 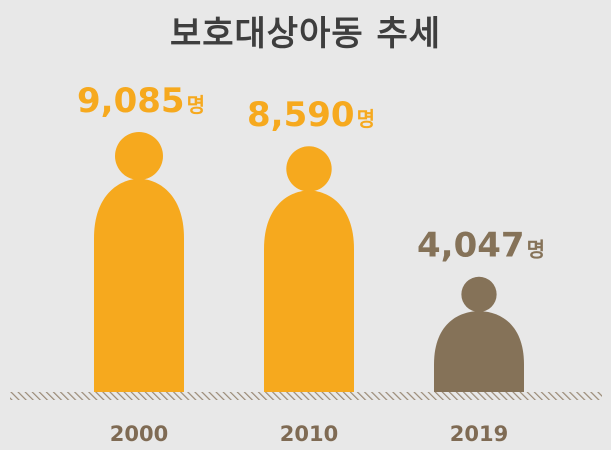 I want to click on bar-body-2010, so click(x=309, y=291).